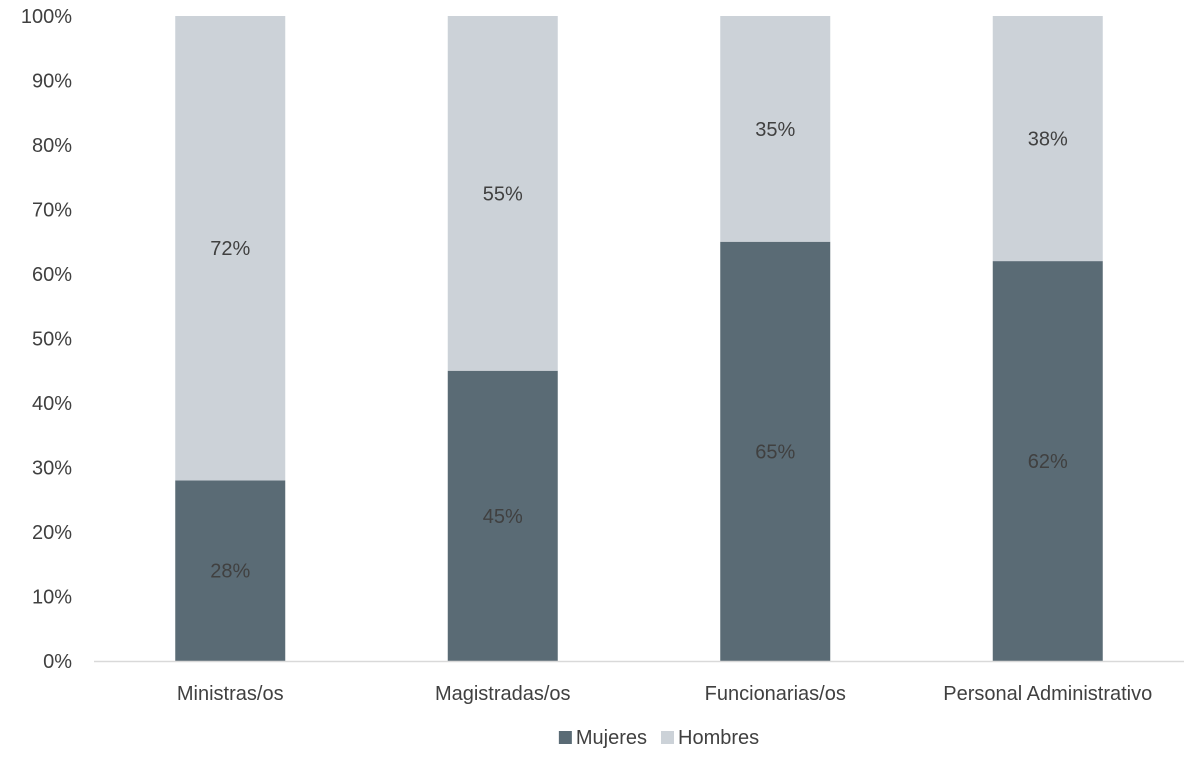  Describe the element at coordinates (503, 694) in the screenshot. I see `x-tick-label: Magistradas/os` at that location.